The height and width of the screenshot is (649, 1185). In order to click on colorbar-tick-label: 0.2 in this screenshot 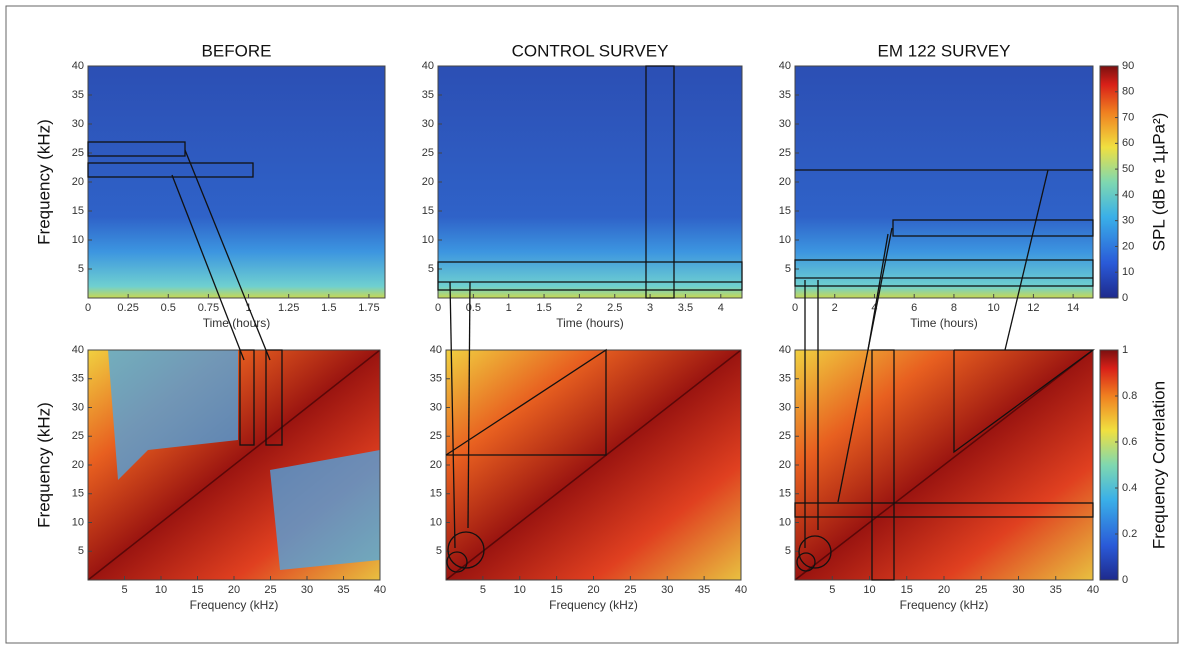, I will do `click(1129, 534)`.